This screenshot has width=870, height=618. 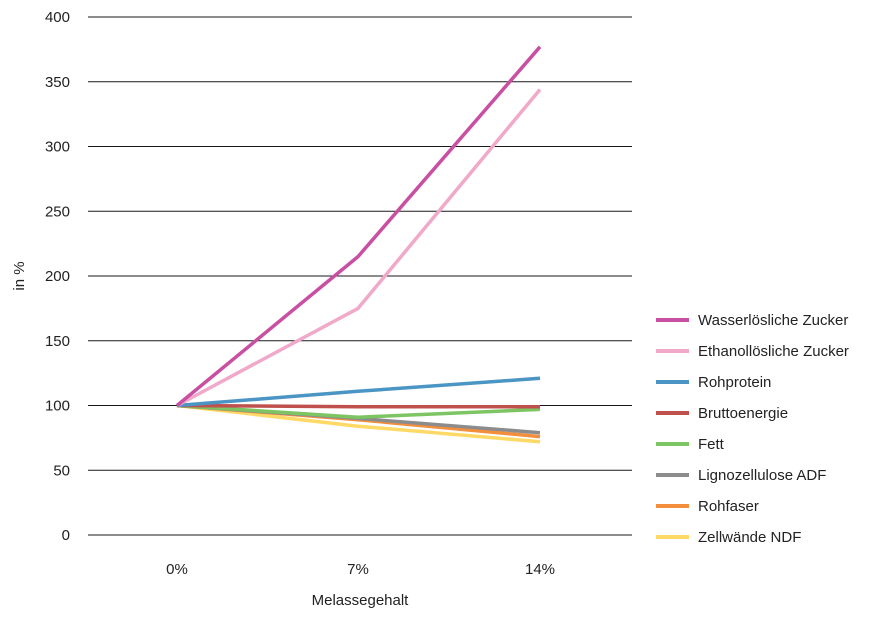 I want to click on y-tick-label: 0, so click(x=66, y=535).